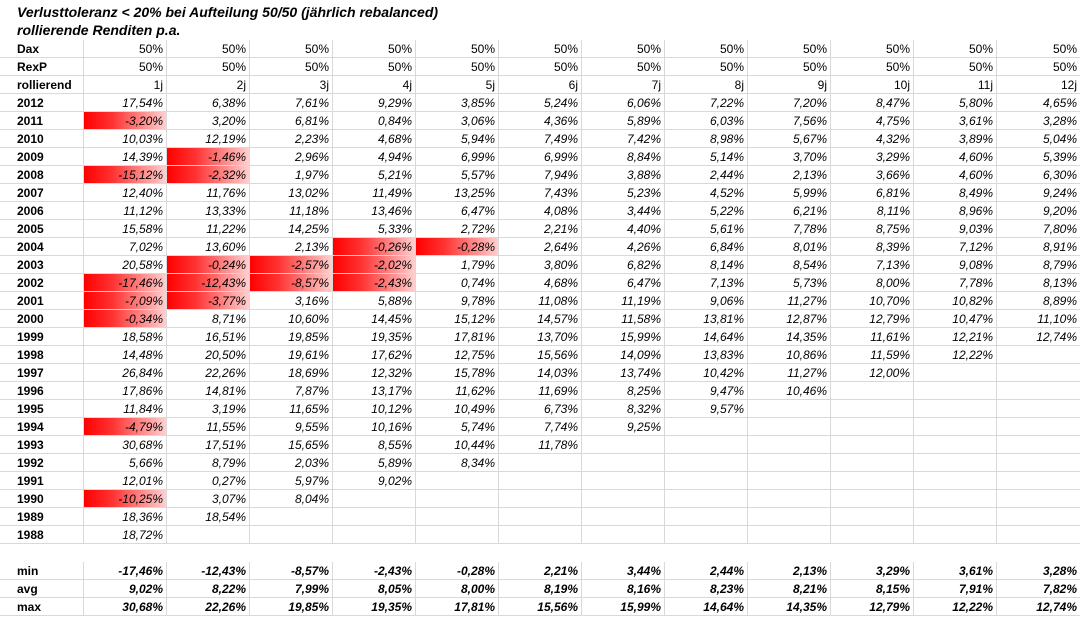 The height and width of the screenshot is (623, 1081). I want to click on value-cell: 4,08%, so click(540, 211).